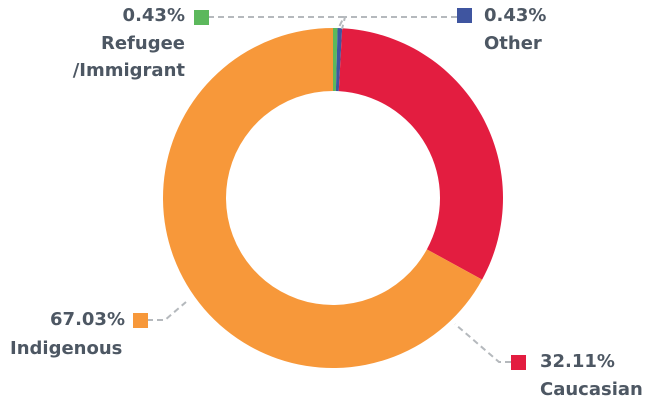 Image resolution: width=647 pixels, height=406 pixels. Describe the element at coordinates (513, 43) in the screenshot. I see `slice-label: Other` at that location.